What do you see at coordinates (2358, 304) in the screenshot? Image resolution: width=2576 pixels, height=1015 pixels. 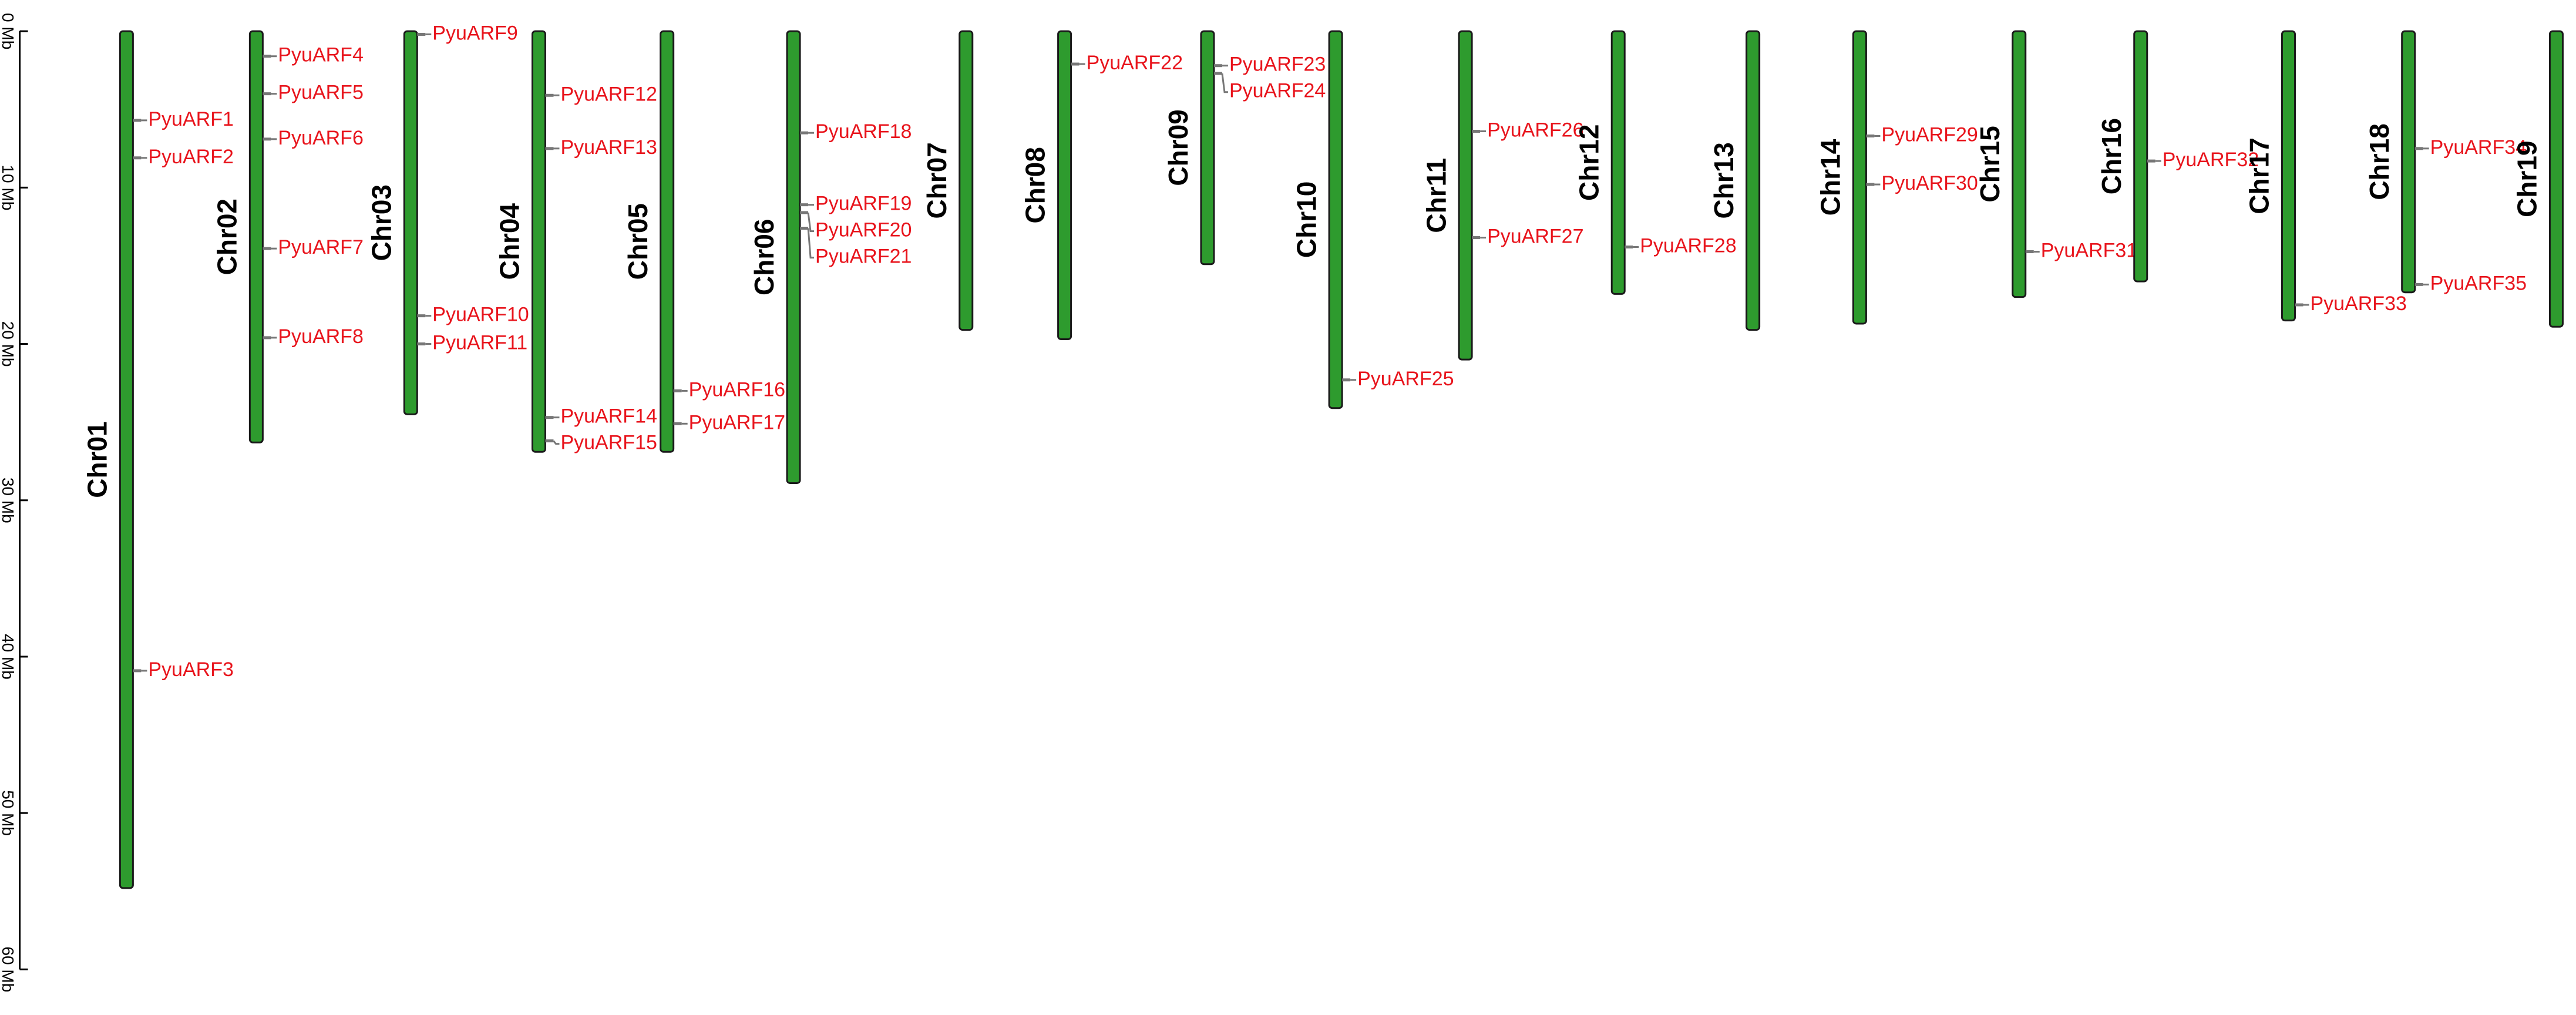 I see `gene-label: PyuARF33` at bounding box center [2358, 304].